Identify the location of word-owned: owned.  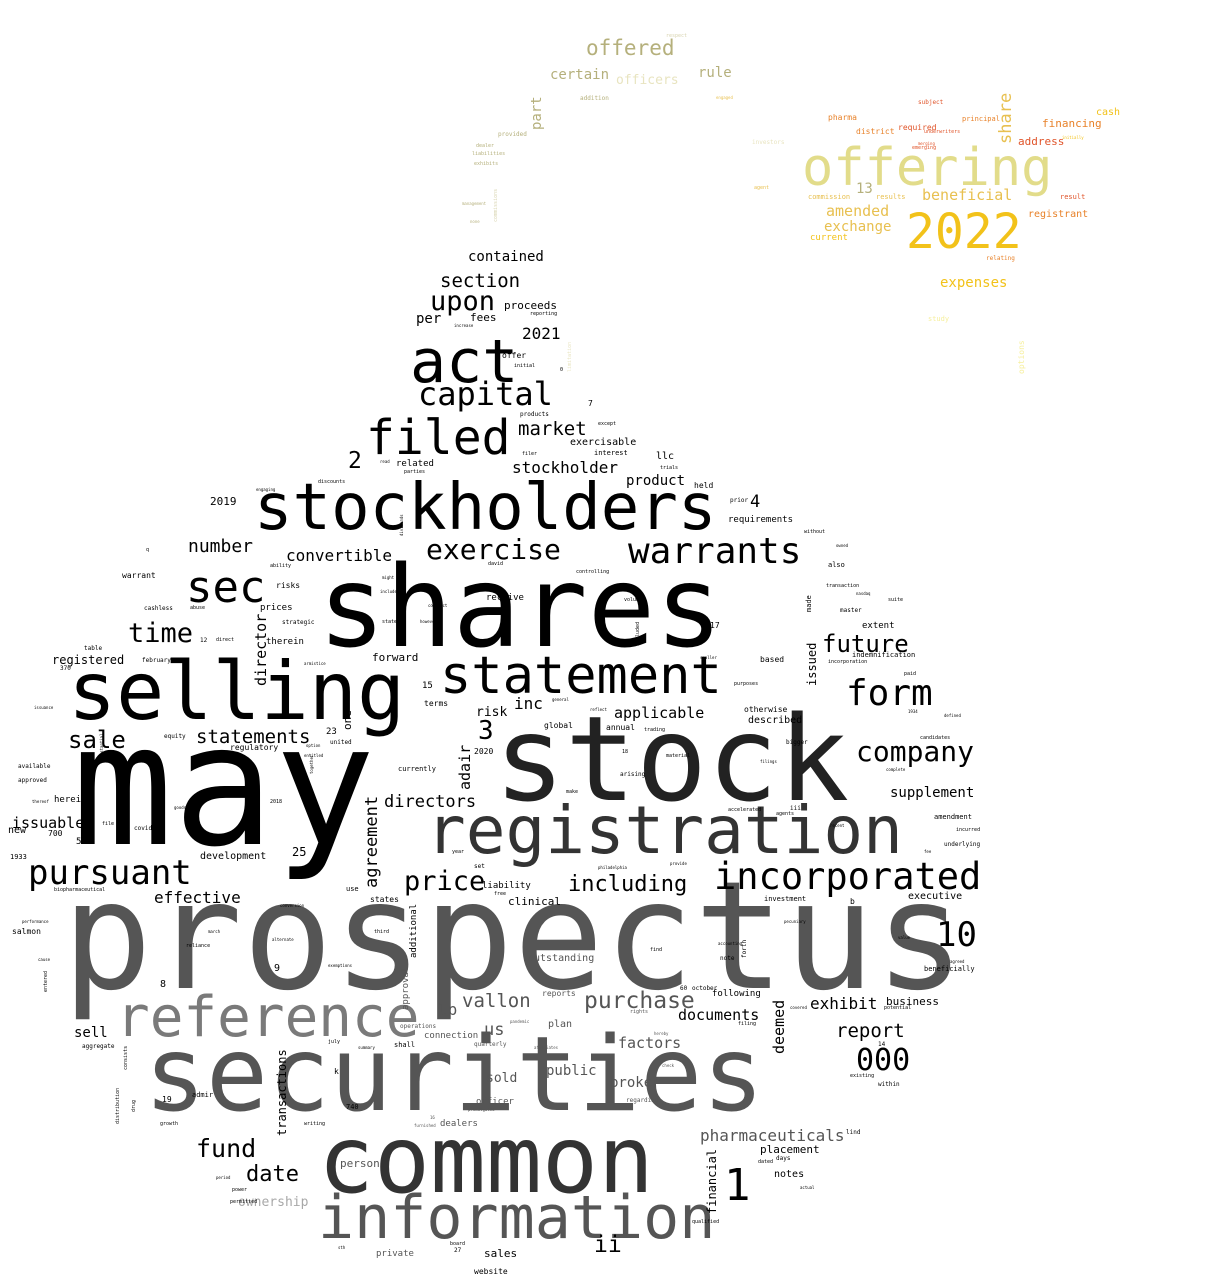
(842, 545).